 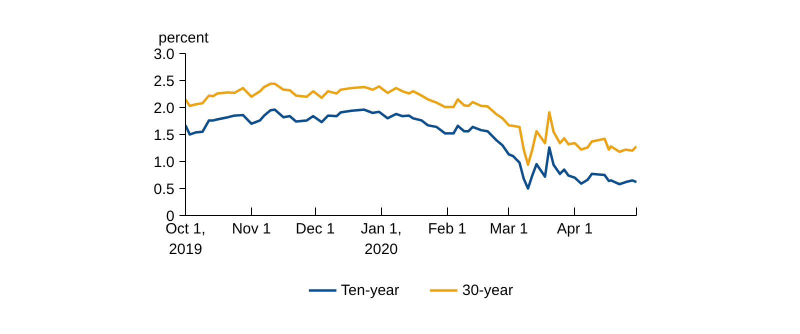 I want to click on y-axis-title: percent, so click(x=184, y=38).